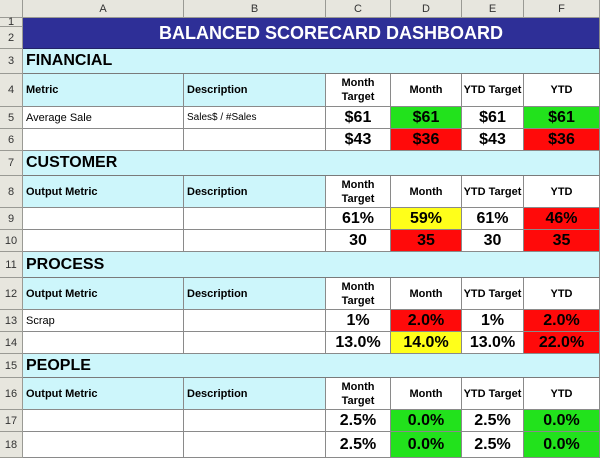 This screenshot has height=458, width=600. Describe the element at coordinates (311, 163) in the screenshot. I see `section-header-customer: CUSTOMER` at that location.